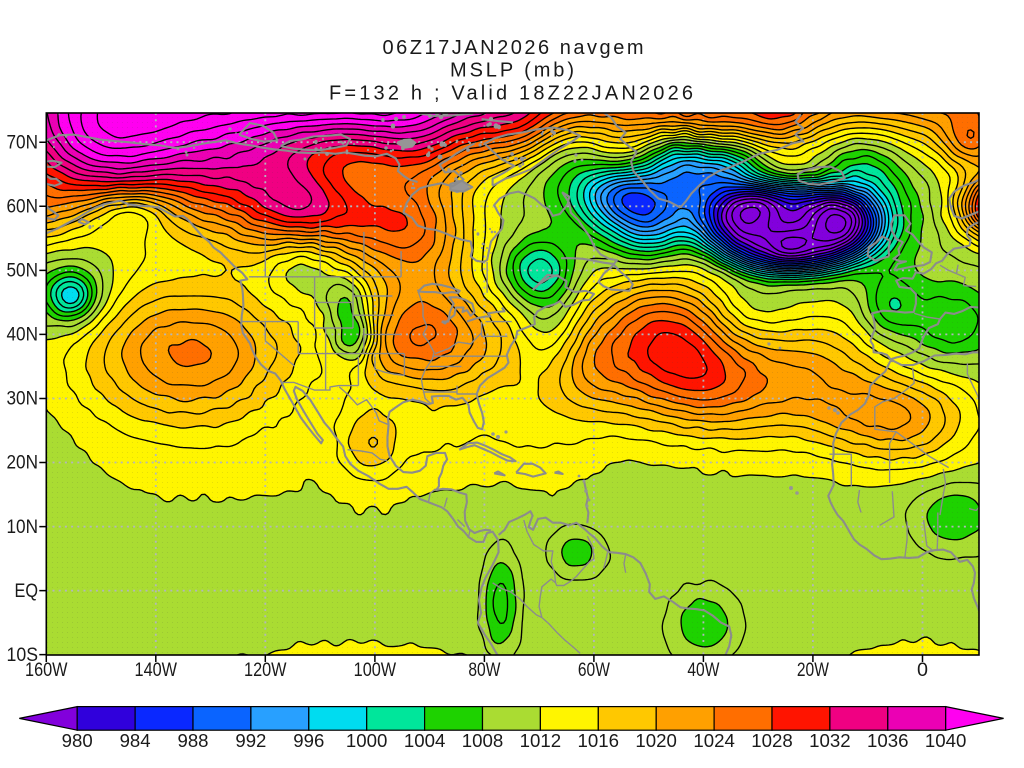 This screenshot has width=1024, height=768. I want to click on svg-text: 20W, so click(813, 670).